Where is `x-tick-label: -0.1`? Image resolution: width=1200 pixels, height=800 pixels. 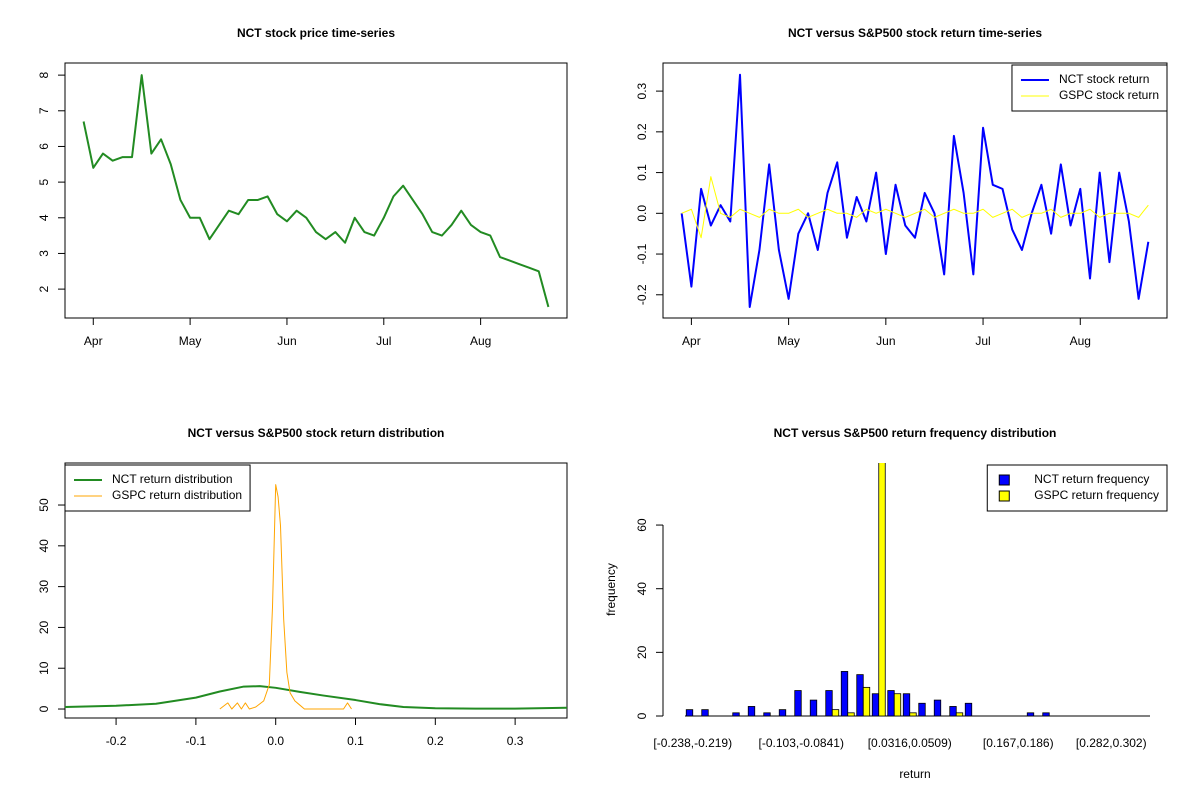 x-tick-label: -0.1 is located at coordinates (196, 741).